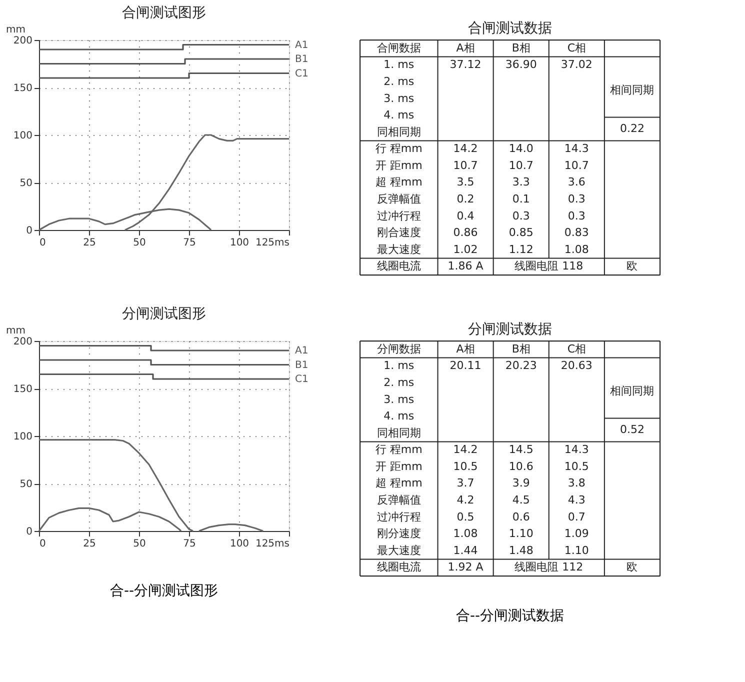  I want to click on y-tick-label: 0, so click(29, 532).